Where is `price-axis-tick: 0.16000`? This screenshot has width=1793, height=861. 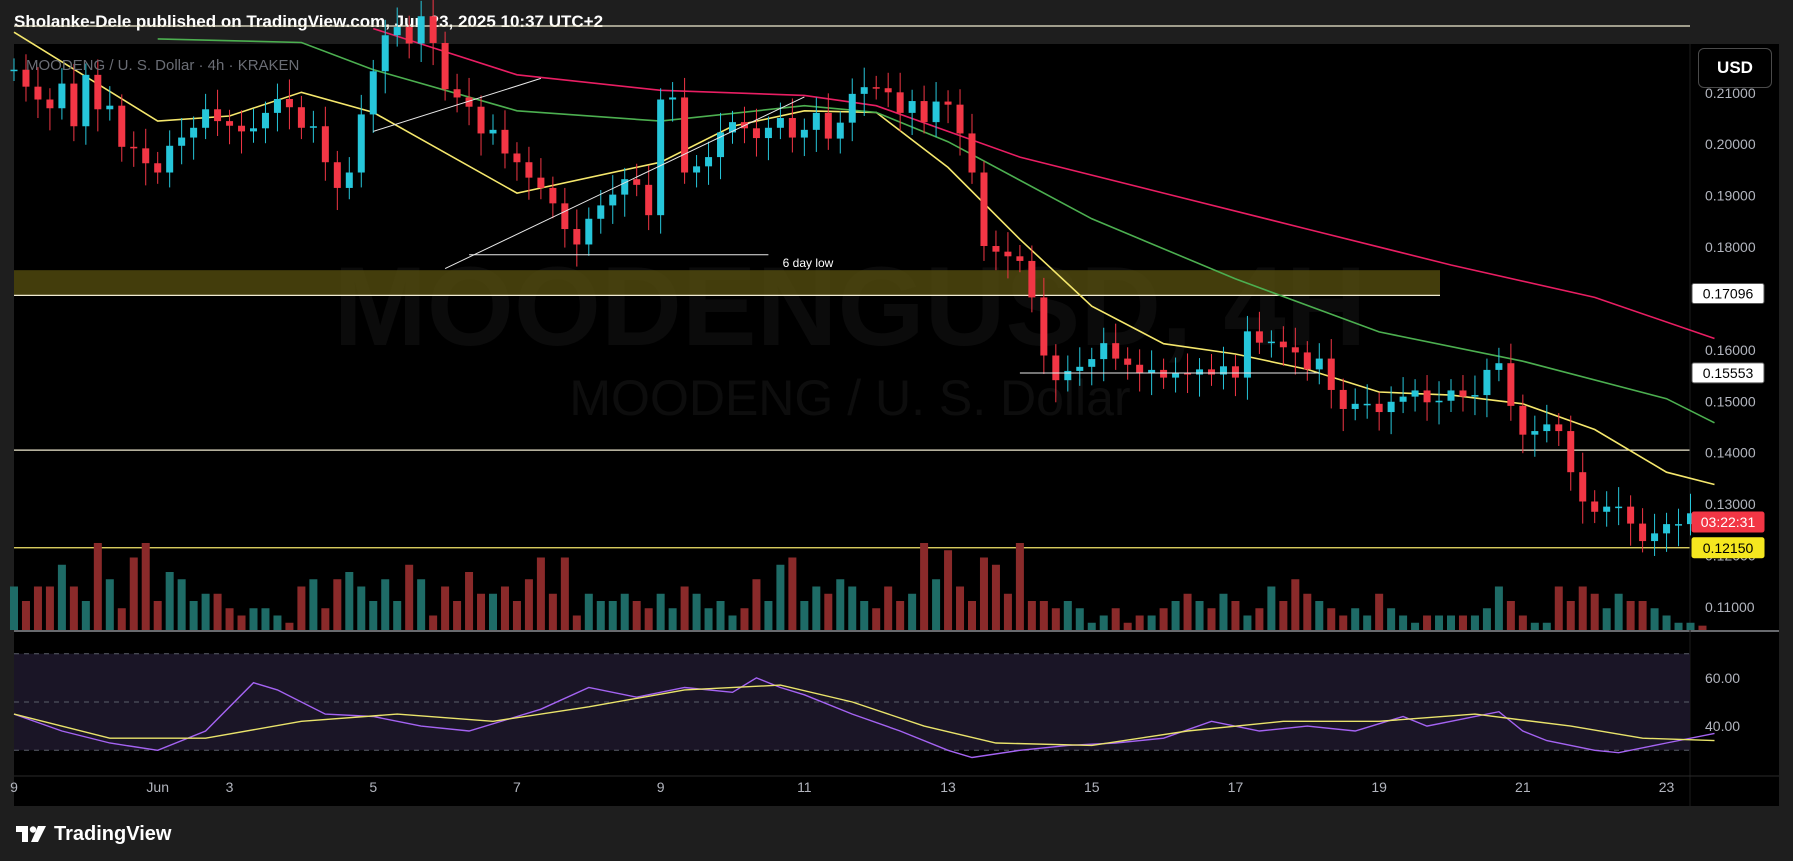 price-axis-tick: 0.16000 is located at coordinates (1730, 350).